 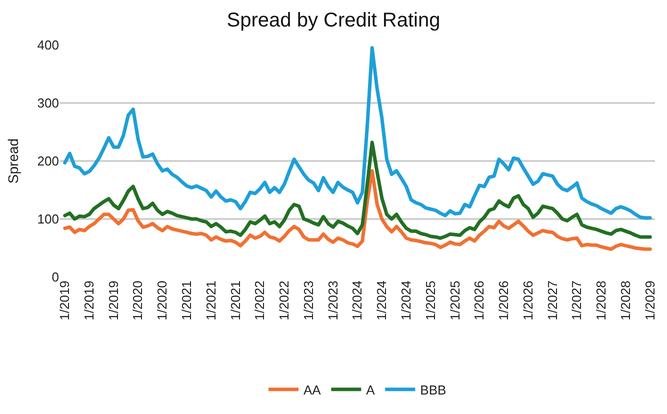 I want to click on legend-label: AA, so click(x=313, y=390).